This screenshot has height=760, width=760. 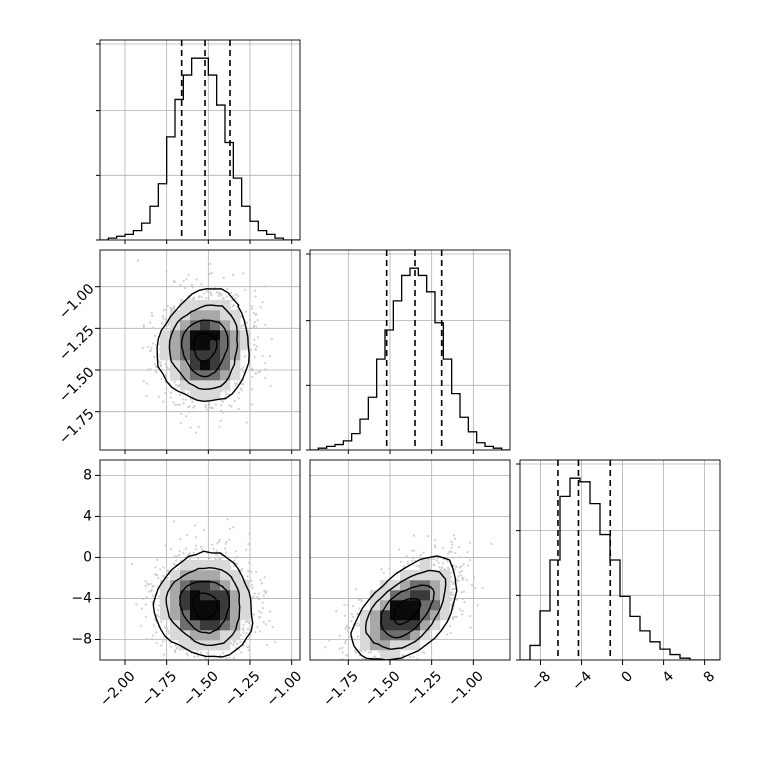 What do you see at coordinates (669, 677) in the screenshot?
I see `x-tick-label: 4` at bounding box center [669, 677].